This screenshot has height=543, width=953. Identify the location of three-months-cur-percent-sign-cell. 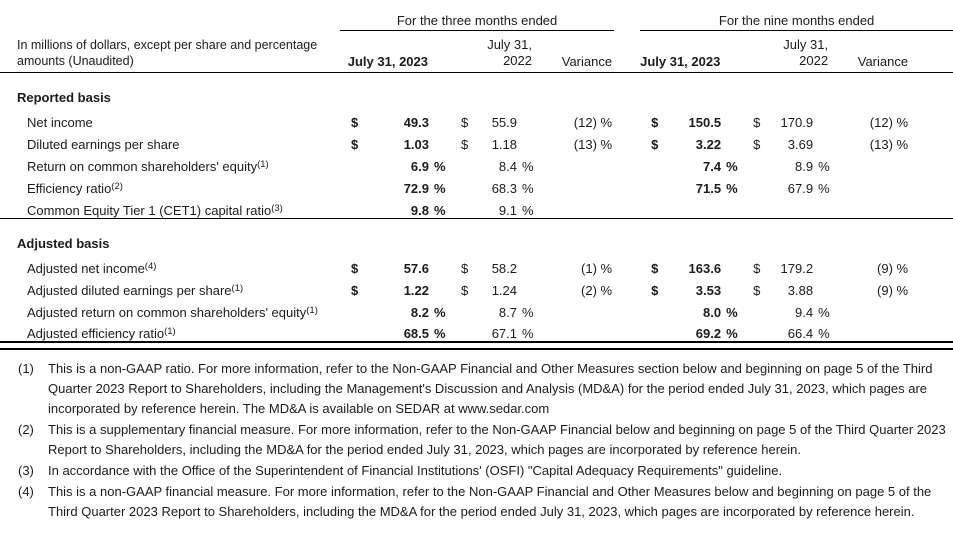
(440, 119).